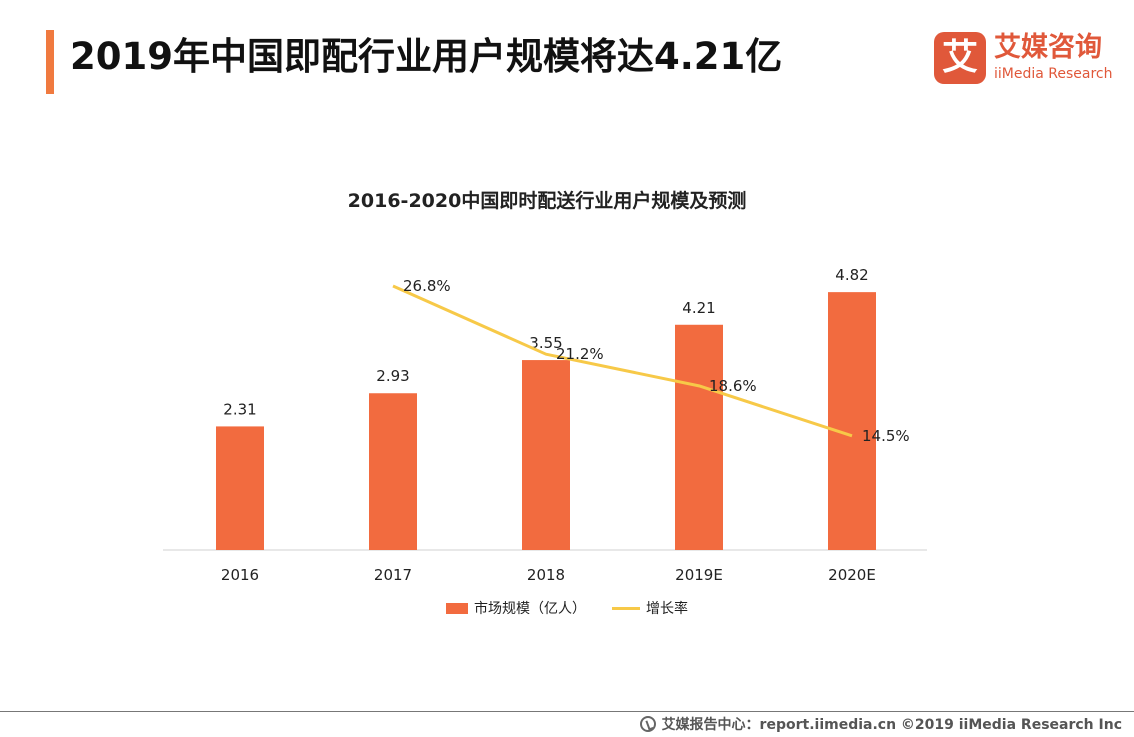 Image resolution: width=1134 pixels, height=737 pixels. I want to click on x-tick-label: 2016, so click(240, 575).